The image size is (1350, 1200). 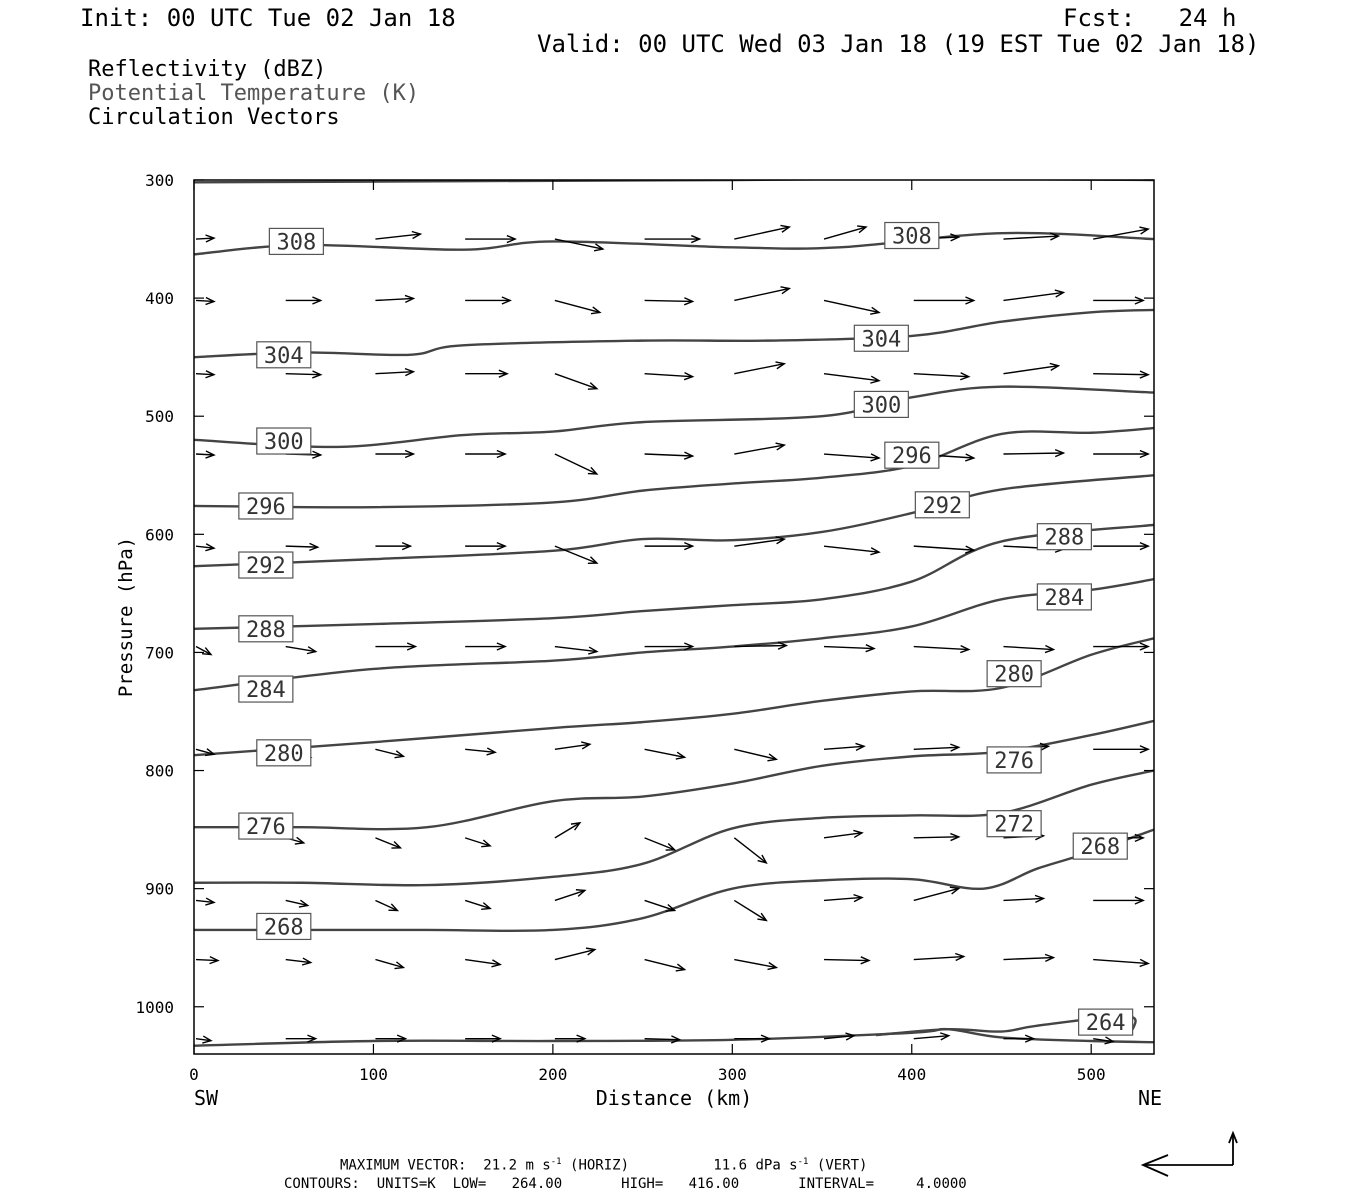 What do you see at coordinates (214, 117) in the screenshot?
I see `field-circulation-vectors: Circulation Vectors` at bounding box center [214, 117].